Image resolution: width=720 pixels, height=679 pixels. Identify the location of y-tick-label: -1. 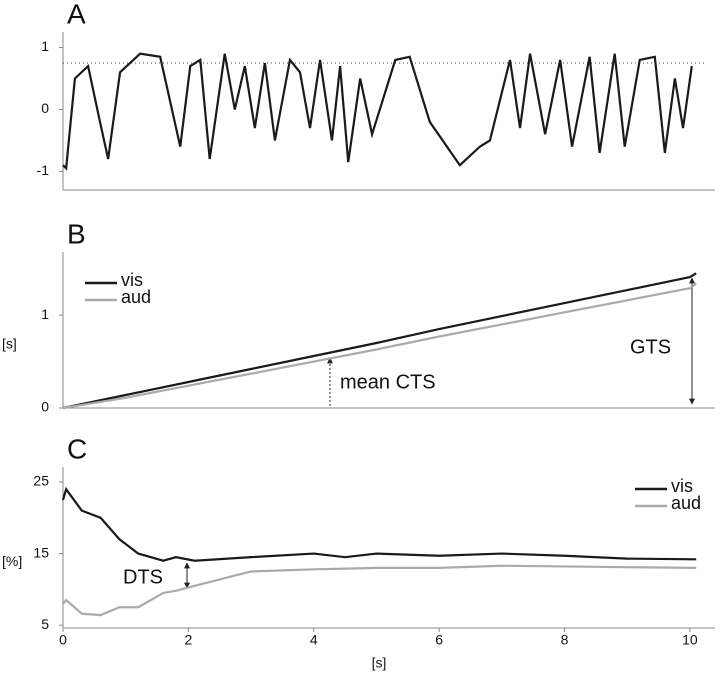
(43, 170).